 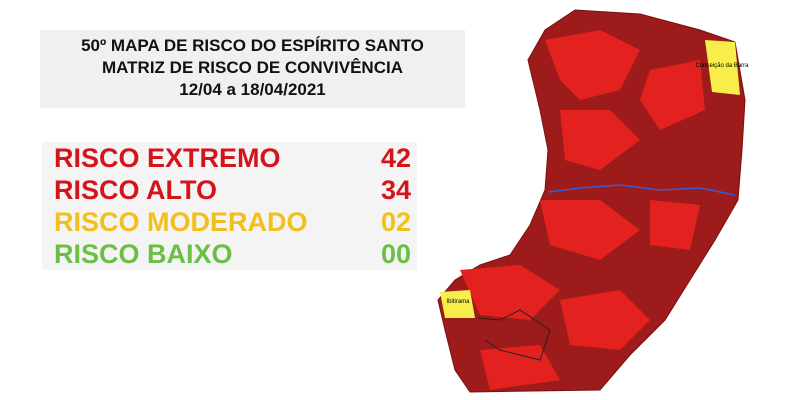 I want to click on risk-name: RISCO ALTO, so click(x=136, y=190).